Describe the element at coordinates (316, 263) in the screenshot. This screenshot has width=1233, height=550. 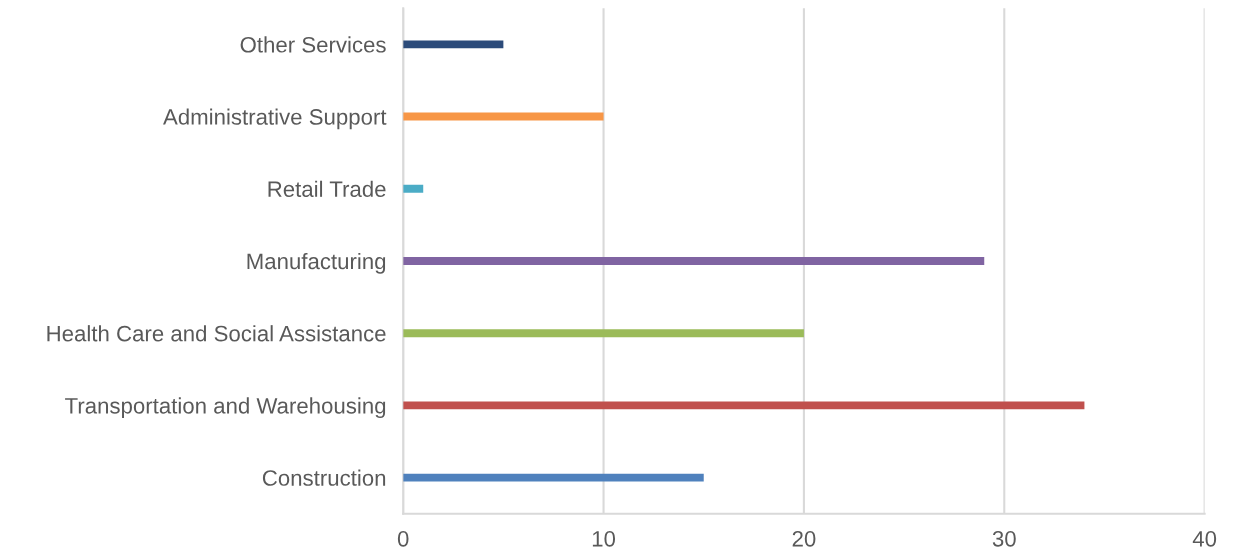
I see `y-tick-label: Manufacturing` at that location.